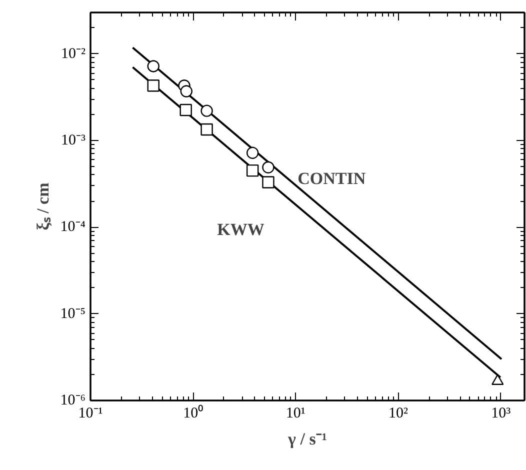 This screenshot has width=526, height=470. Describe the element at coordinates (398, 414) in the screenshot. I see `x-tick-label: 10²` at that location.